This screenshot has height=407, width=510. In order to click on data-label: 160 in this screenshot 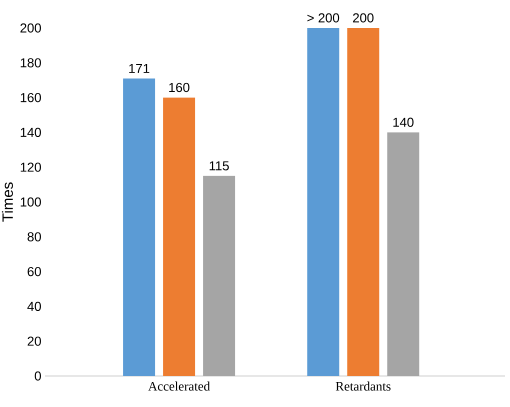, I will do `click(179, 87)`.